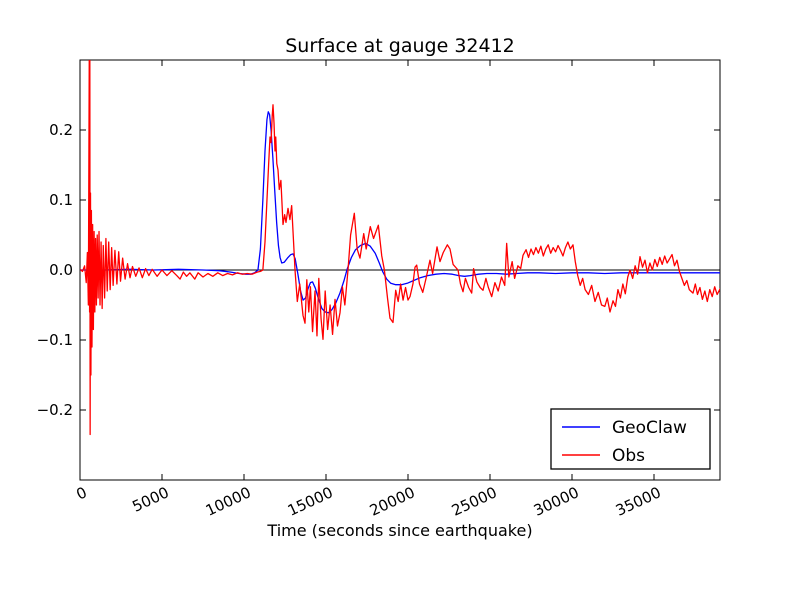 The width and height of the screenshot is (800, 600). I want to click on y-tick-label: −0.2, so click(55, 410).